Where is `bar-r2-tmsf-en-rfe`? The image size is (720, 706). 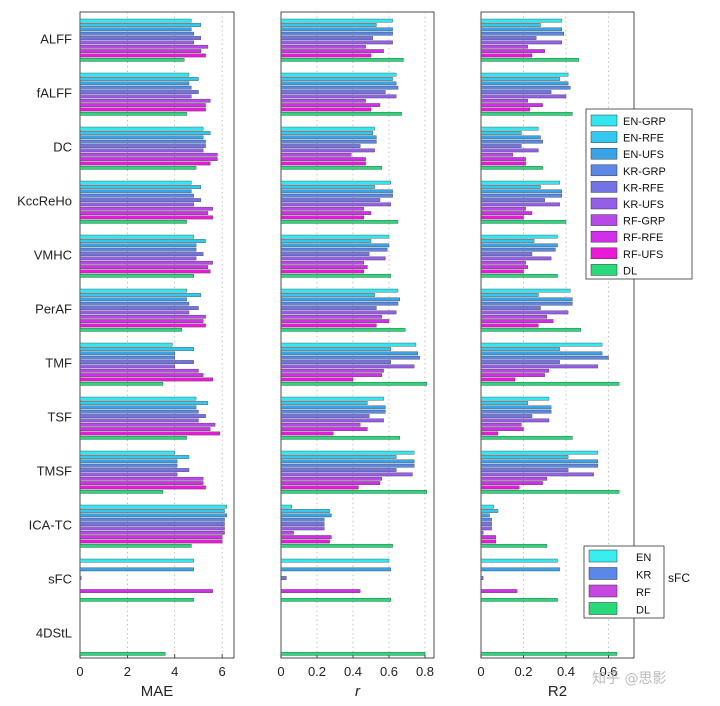 bar-r2-tmsf-en-rfe is located at coordinates (524, 457).